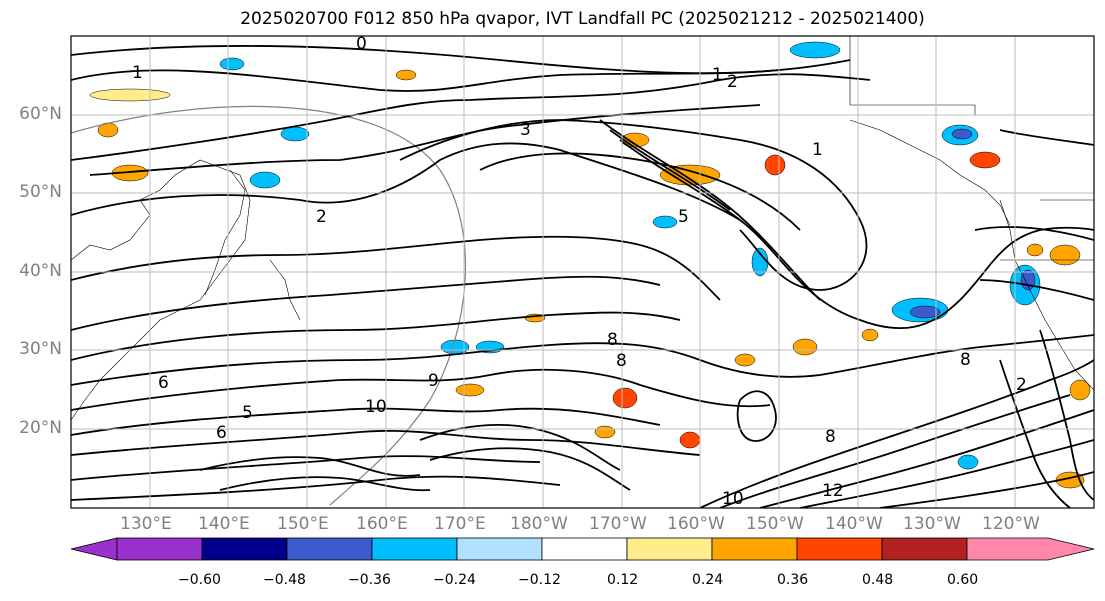 The width and height of the screenshot is (1105, 601). I want to click on colorbar-tick-label: 0.12, so click(623, 580).